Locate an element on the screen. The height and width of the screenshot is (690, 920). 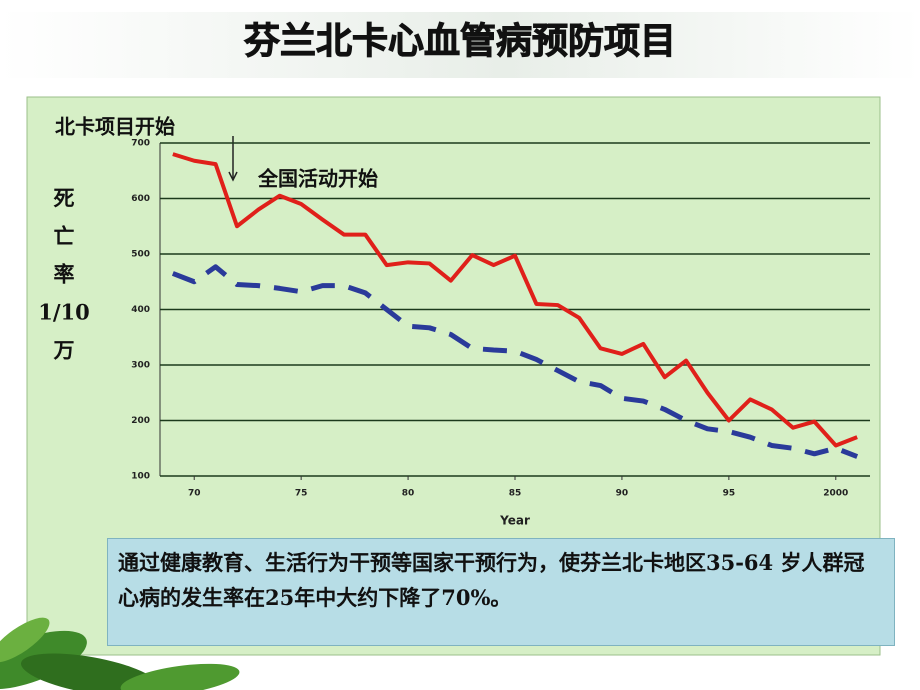
slide-title: 芬兰北卡心血管病预防项目 is located at coordinates (460, 41).